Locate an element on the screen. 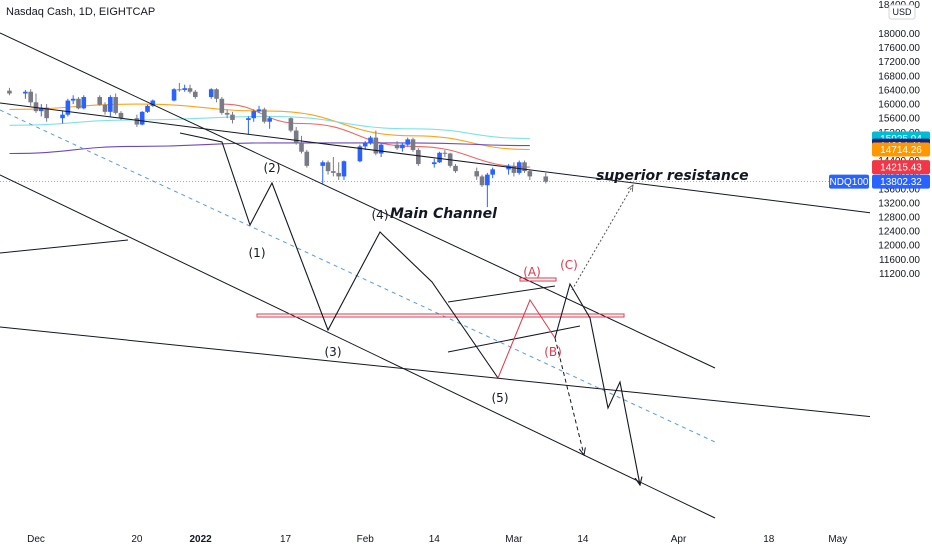 The height and width of the screenshot is (550, 932). support-zone-red is located at coordinates (440, 315).